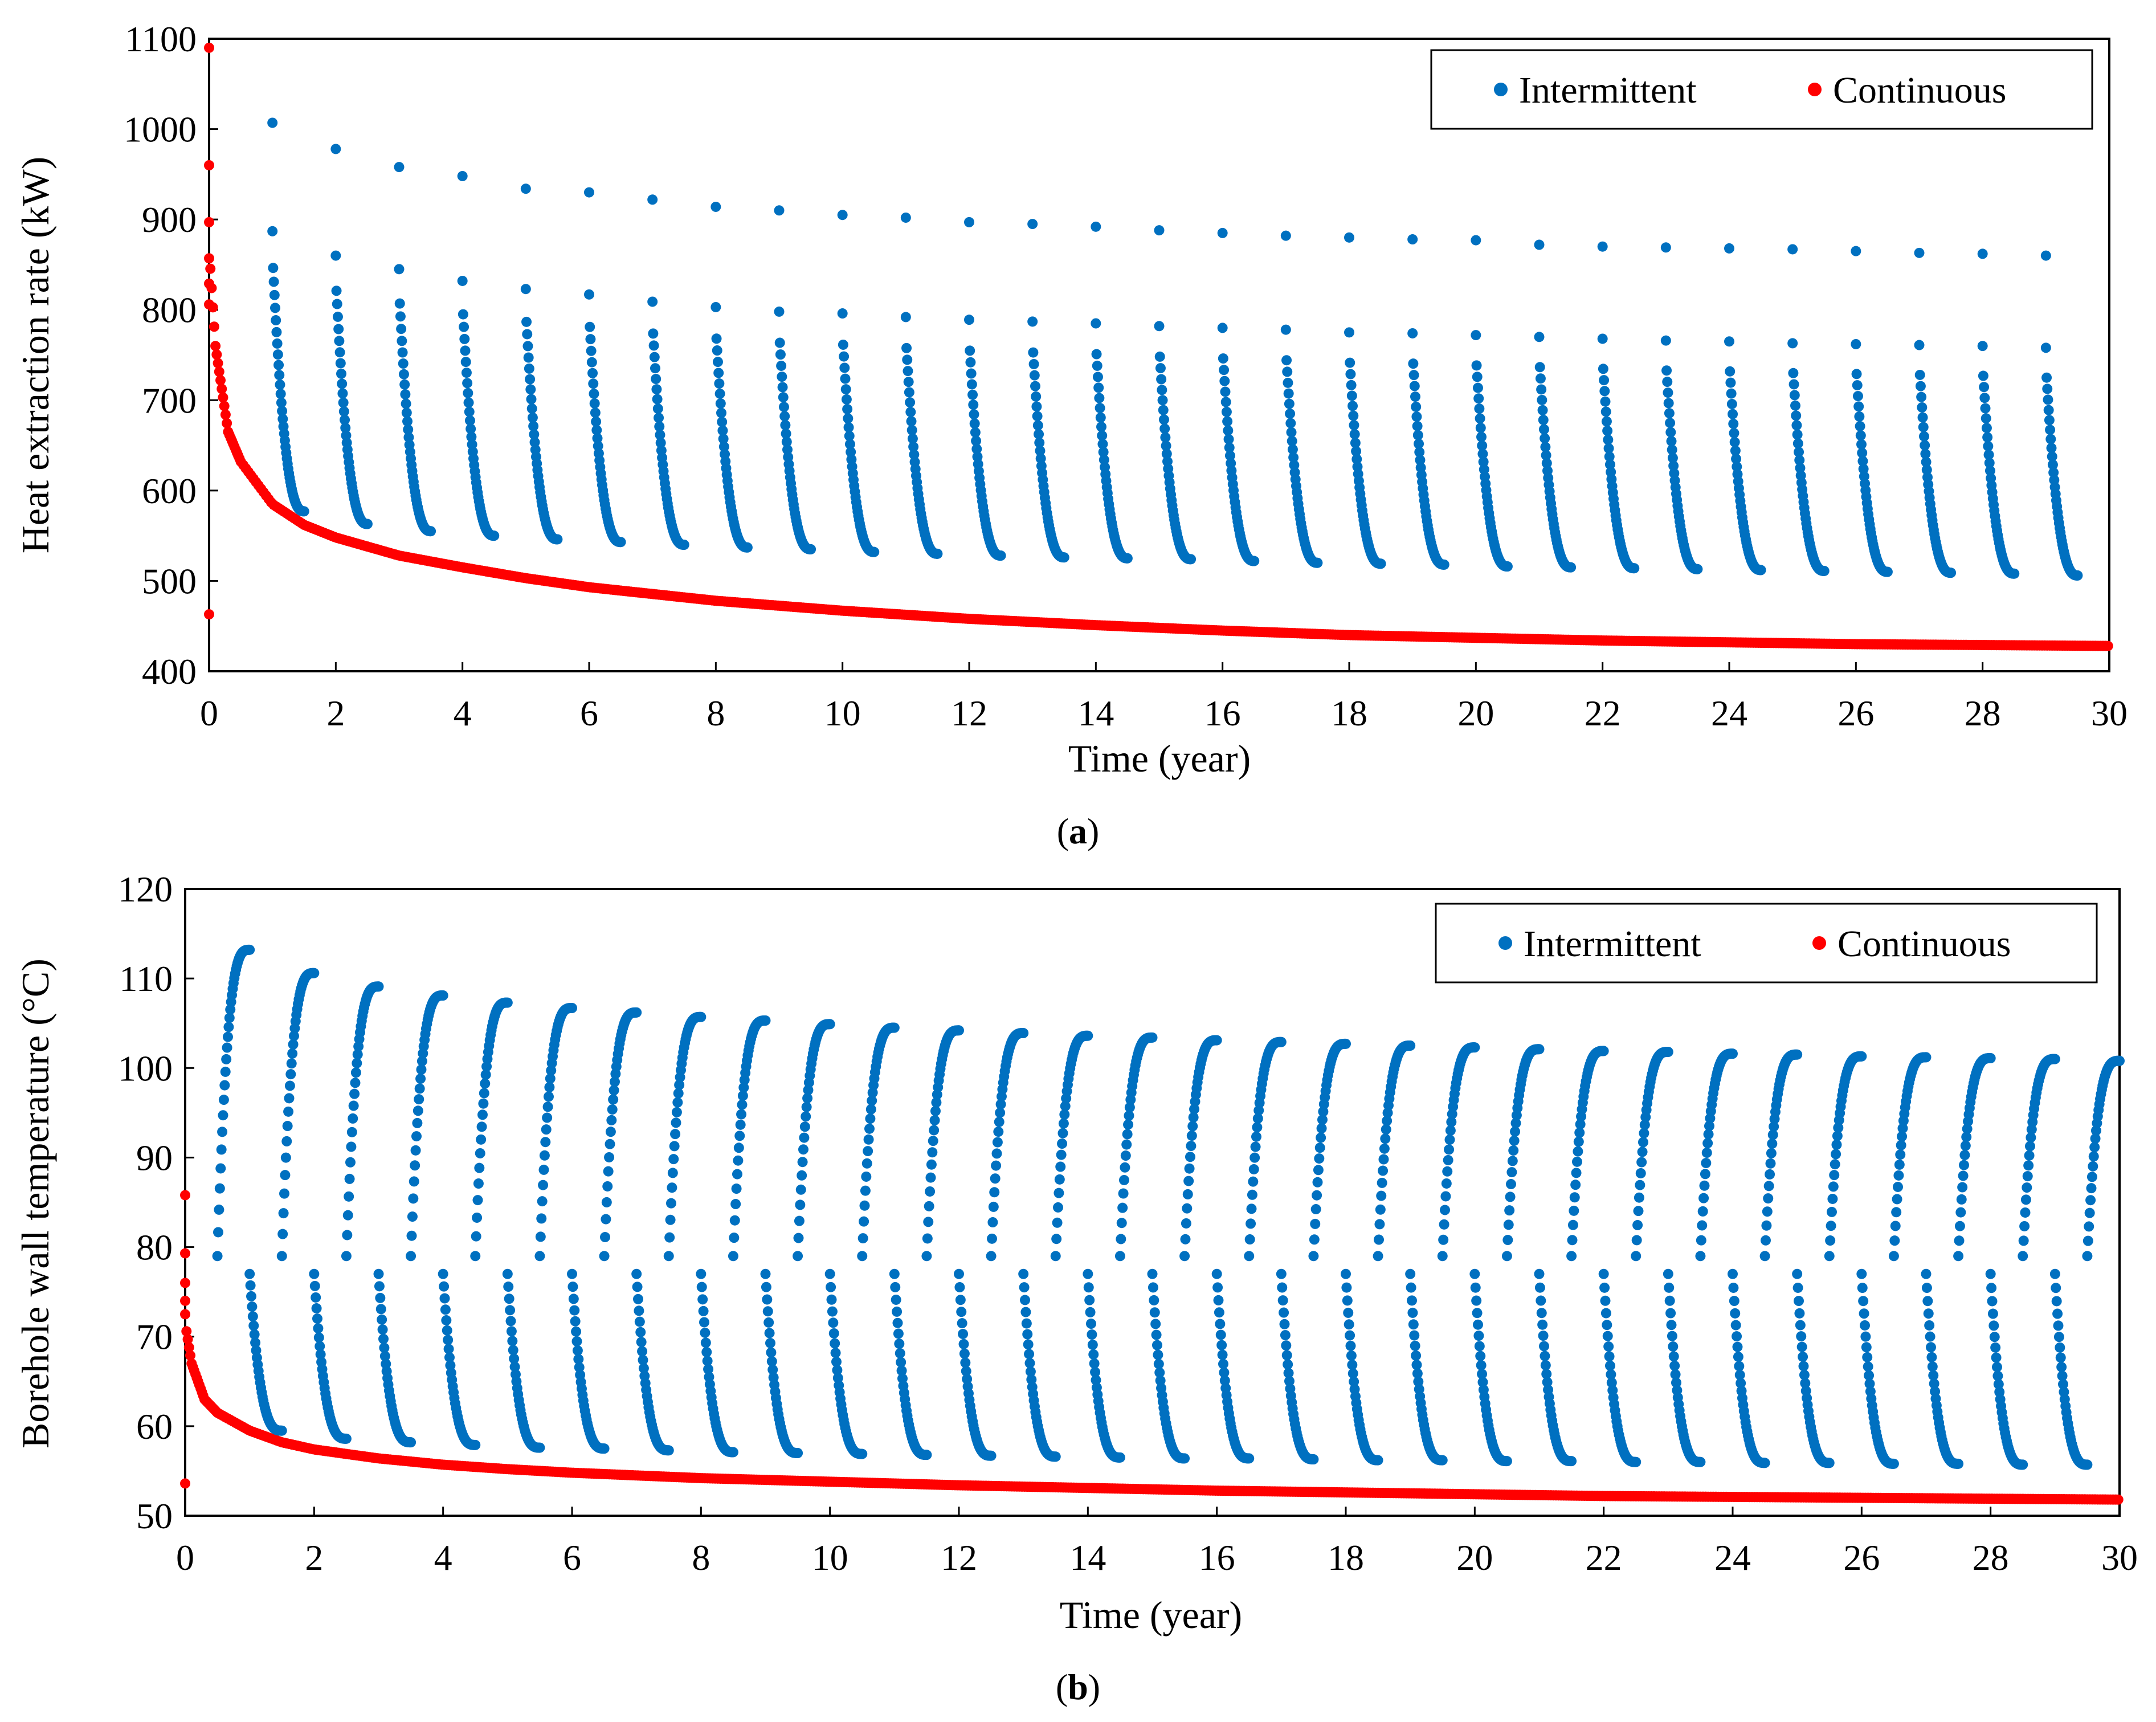 This screenshot has height=1722, width=2156. I want to click on x-tick-label: 26, so click(1856, 713).